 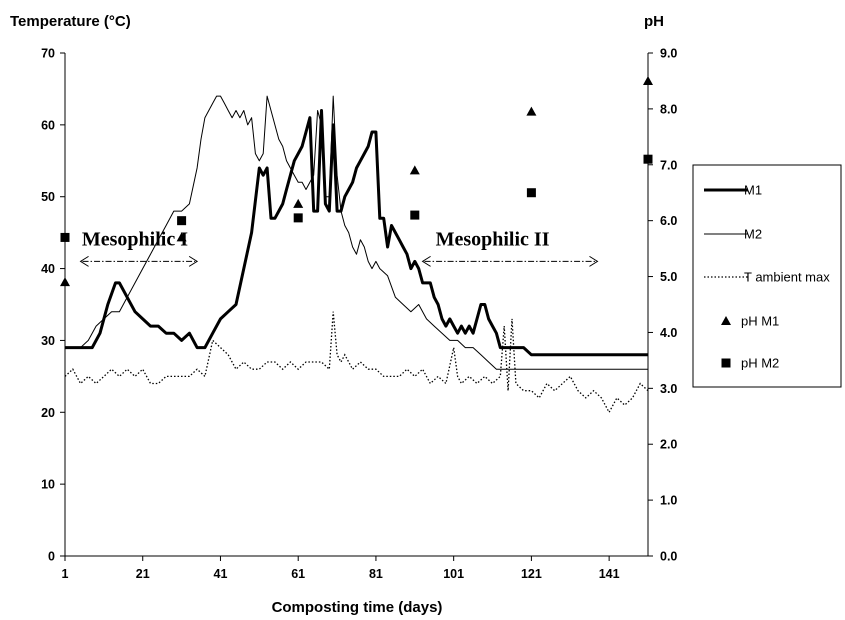 I want to click on y-tick-label: 10, so click(x=48, y=485).